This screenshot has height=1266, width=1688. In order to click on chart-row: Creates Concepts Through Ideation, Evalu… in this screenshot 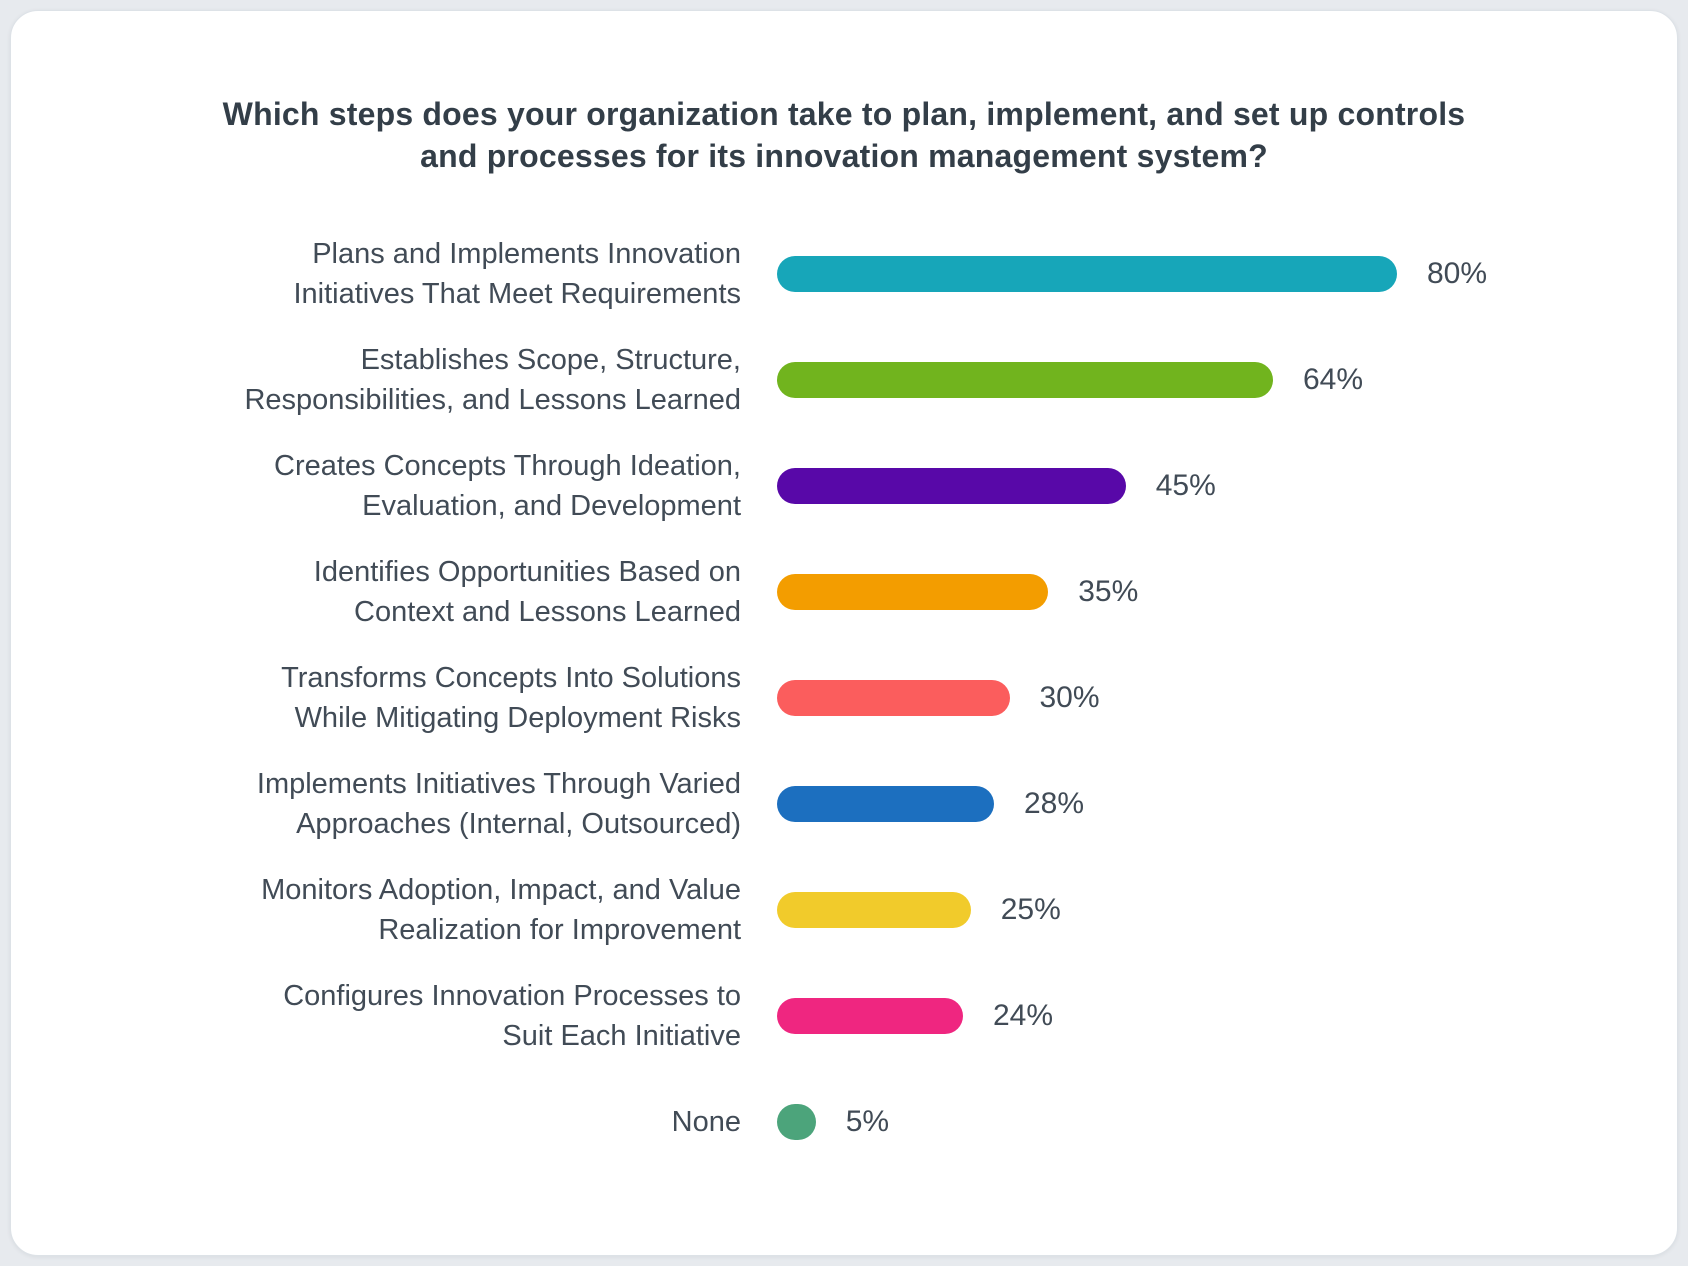, I will do `click(864, 486)`.